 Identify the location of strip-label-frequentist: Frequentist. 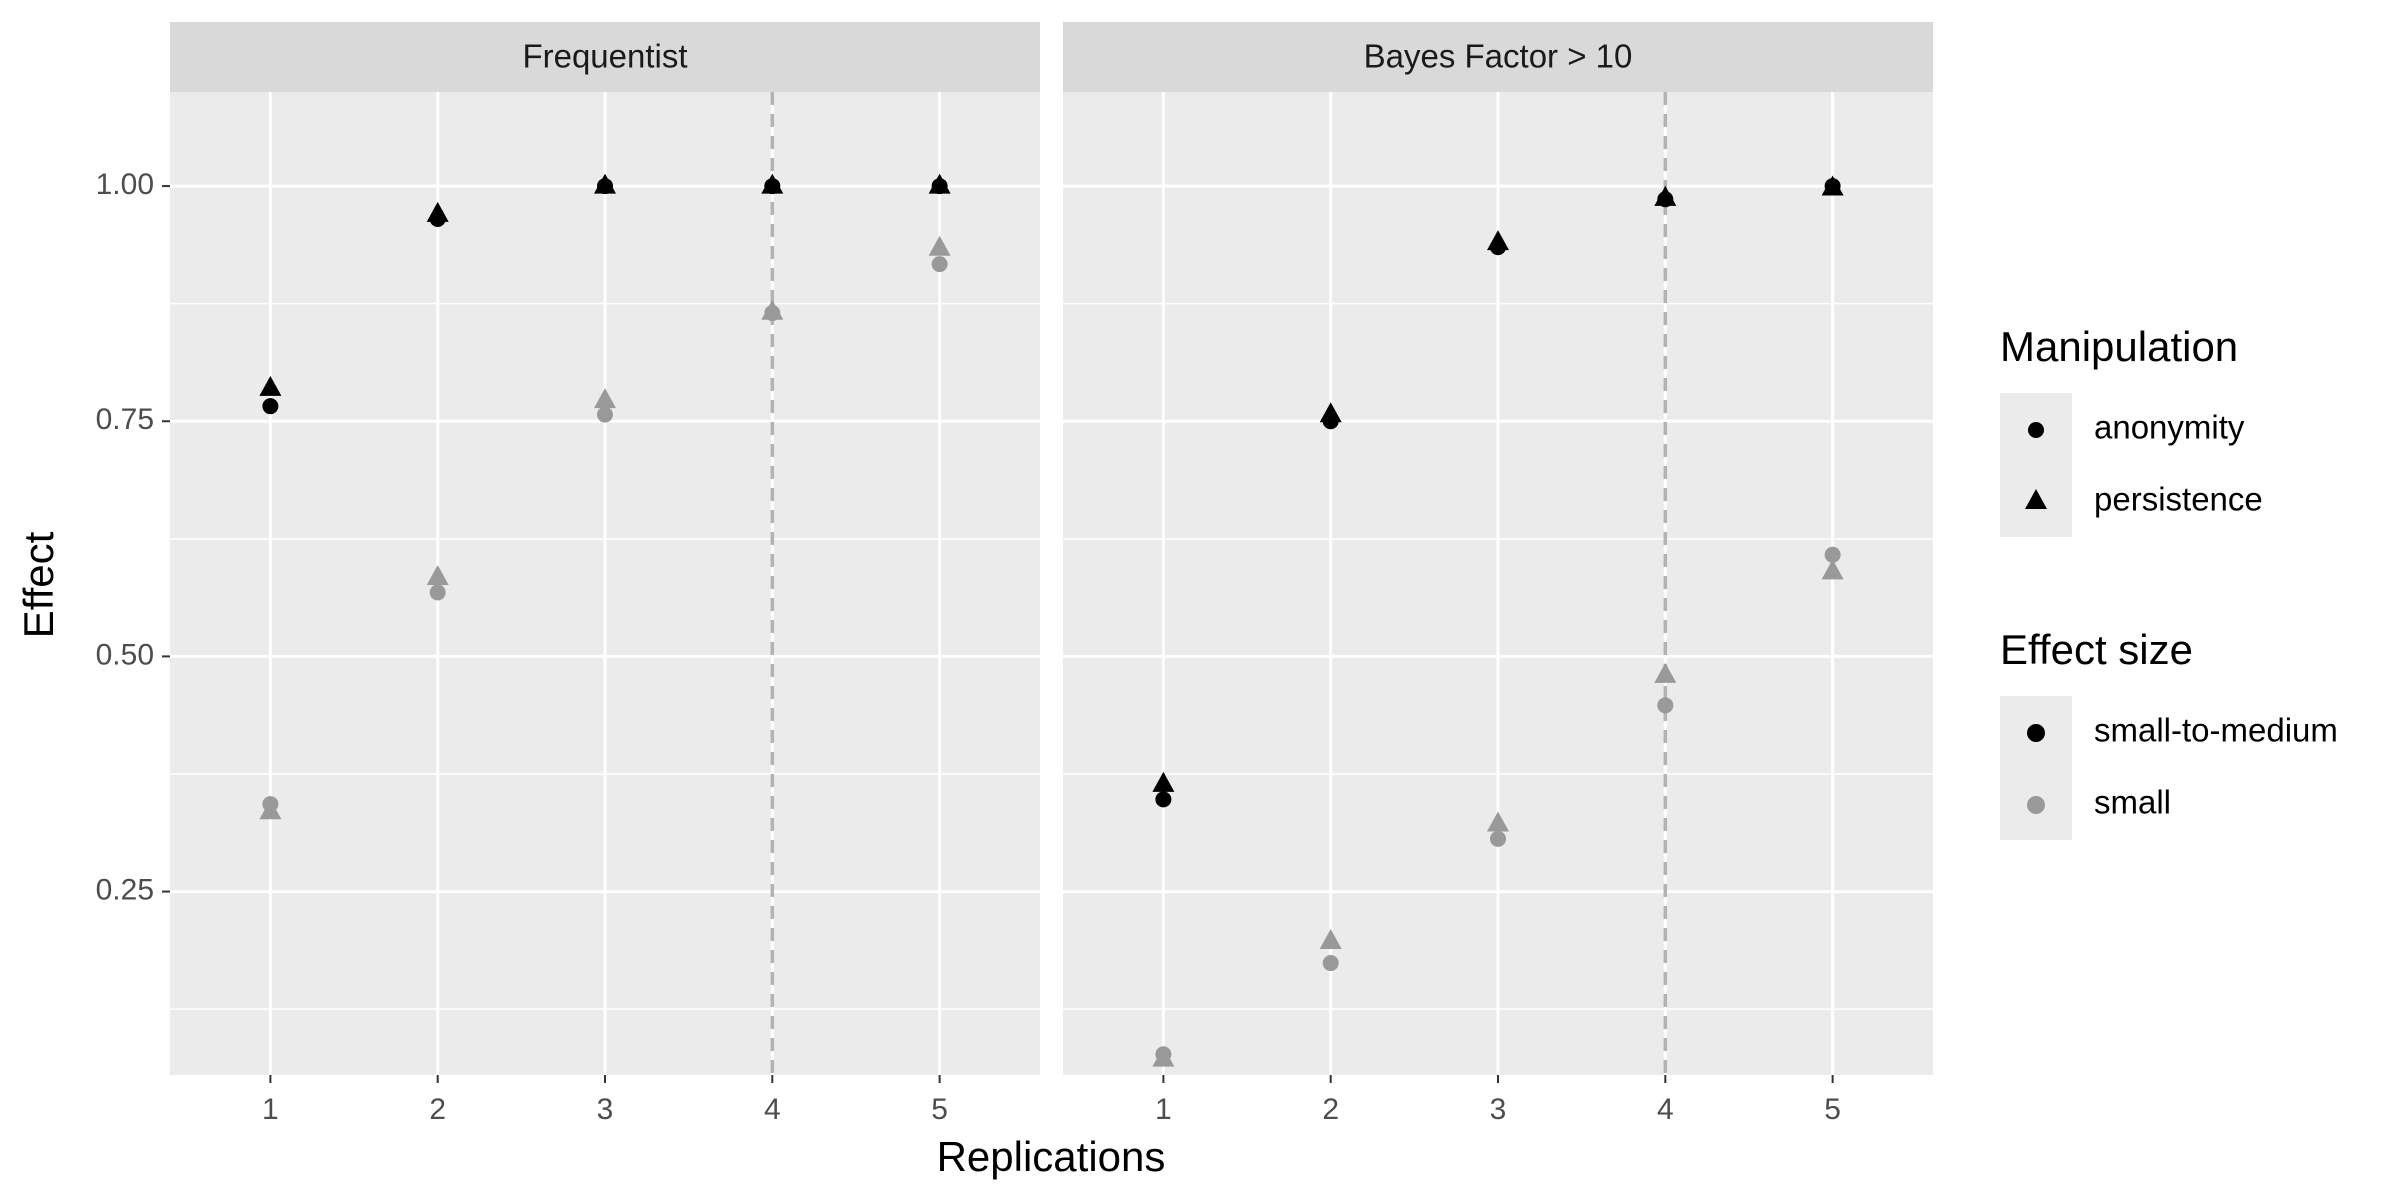
(604, 56).